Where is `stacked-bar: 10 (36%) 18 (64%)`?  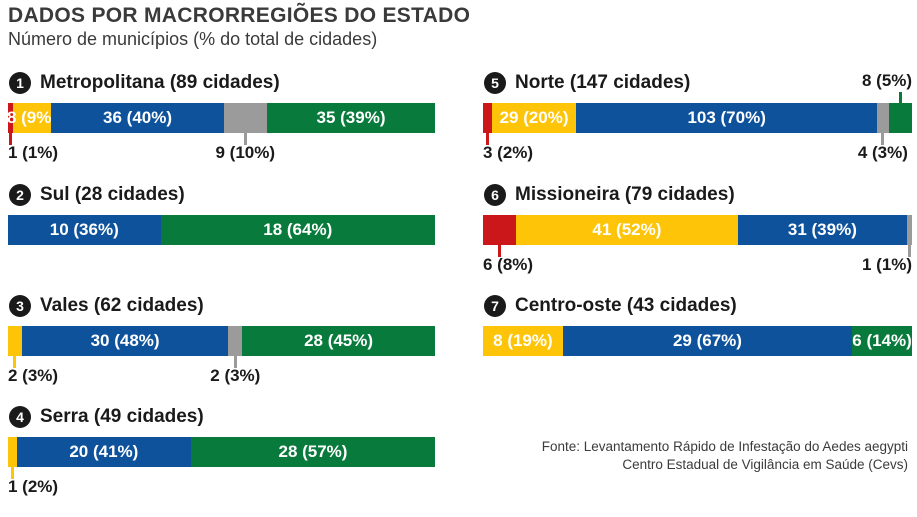 stacked-bar: 10 (36%) 18 (64%) is located at coordinates (221, 230).